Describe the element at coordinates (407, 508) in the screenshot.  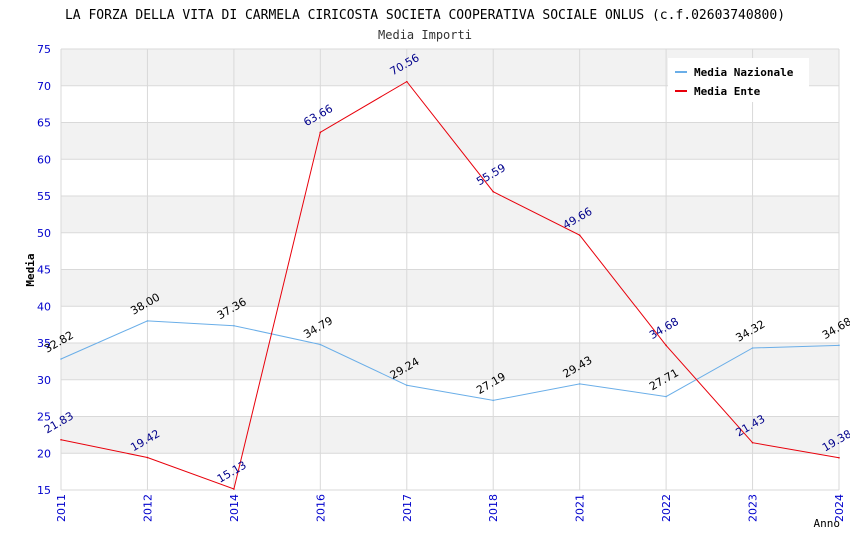
I see `x-tick-label: 2017` at that location.